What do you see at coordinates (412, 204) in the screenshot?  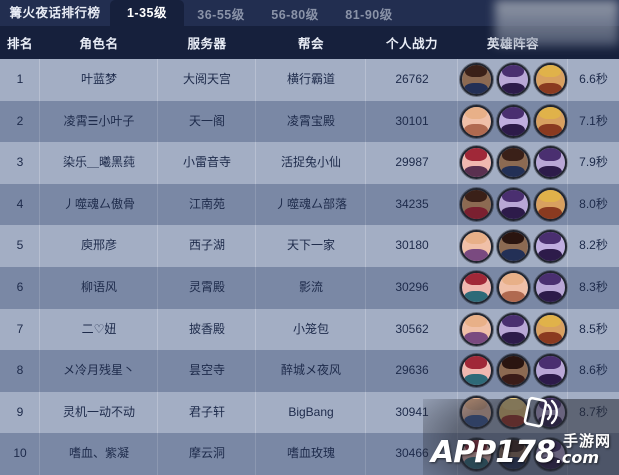 I see `cell-power: 34235` at bounding box center [412, 204].